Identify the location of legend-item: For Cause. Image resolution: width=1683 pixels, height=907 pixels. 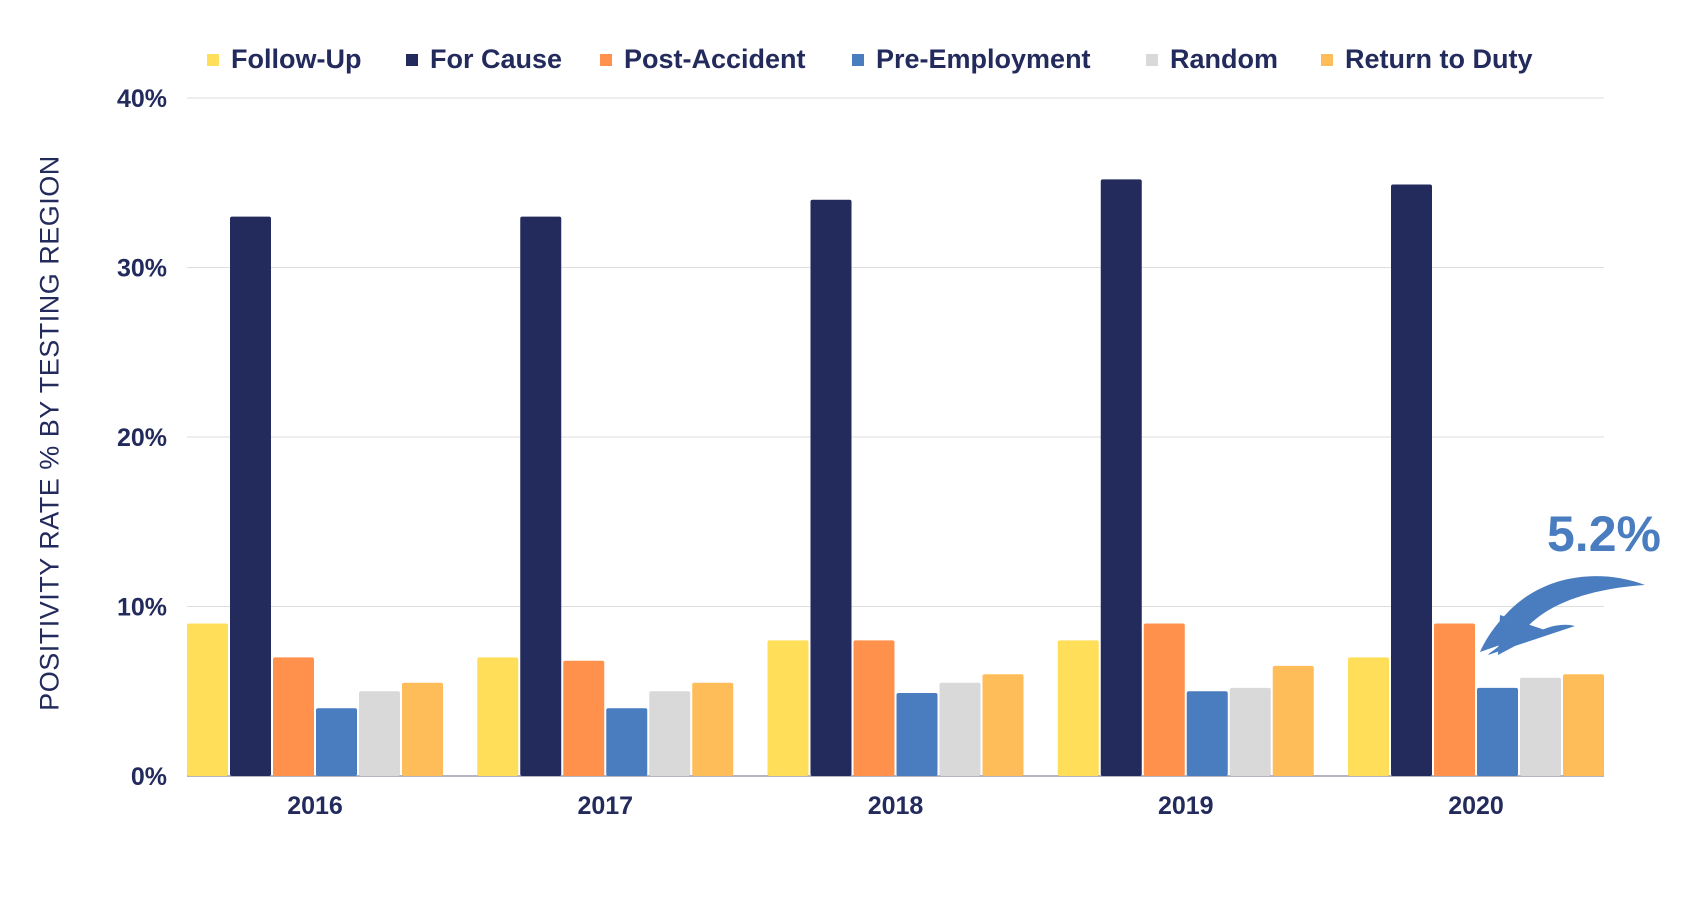
(484, 59).